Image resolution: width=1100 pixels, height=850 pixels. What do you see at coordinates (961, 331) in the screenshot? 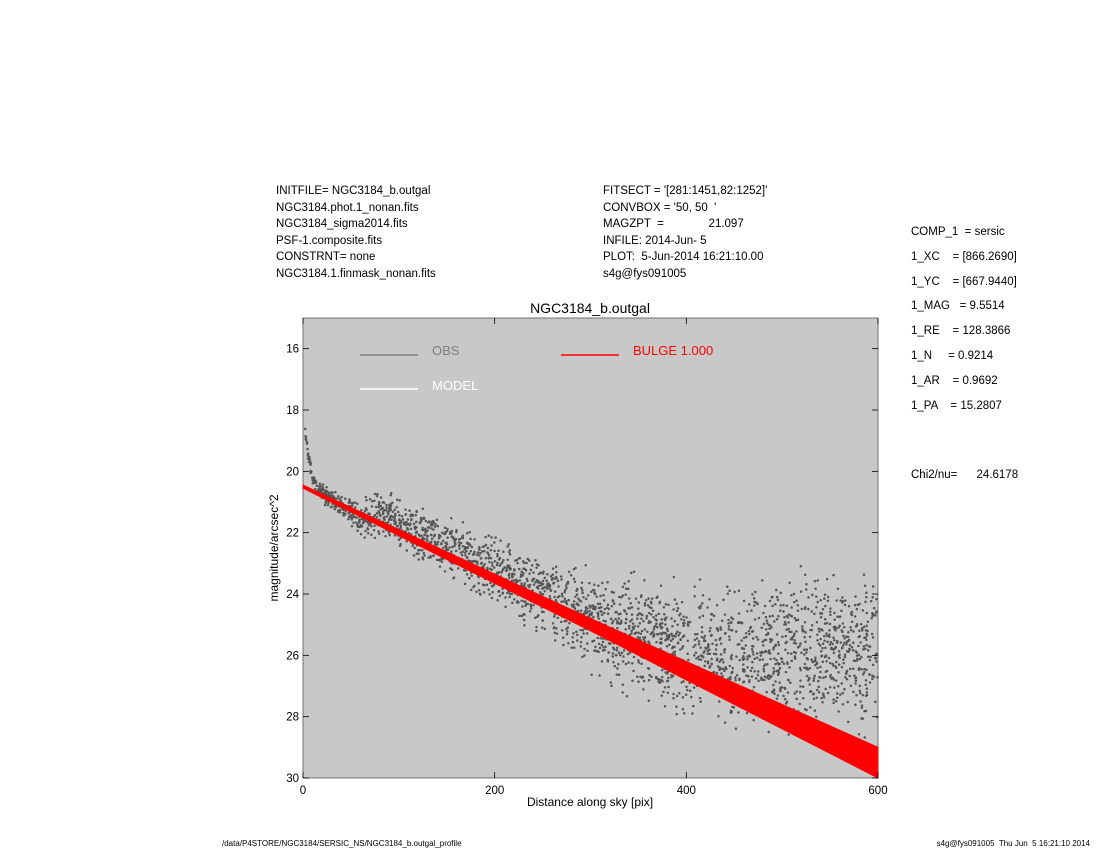
I see `param-line: 1_RE = 128.3866` at bounding box center [961, 331].